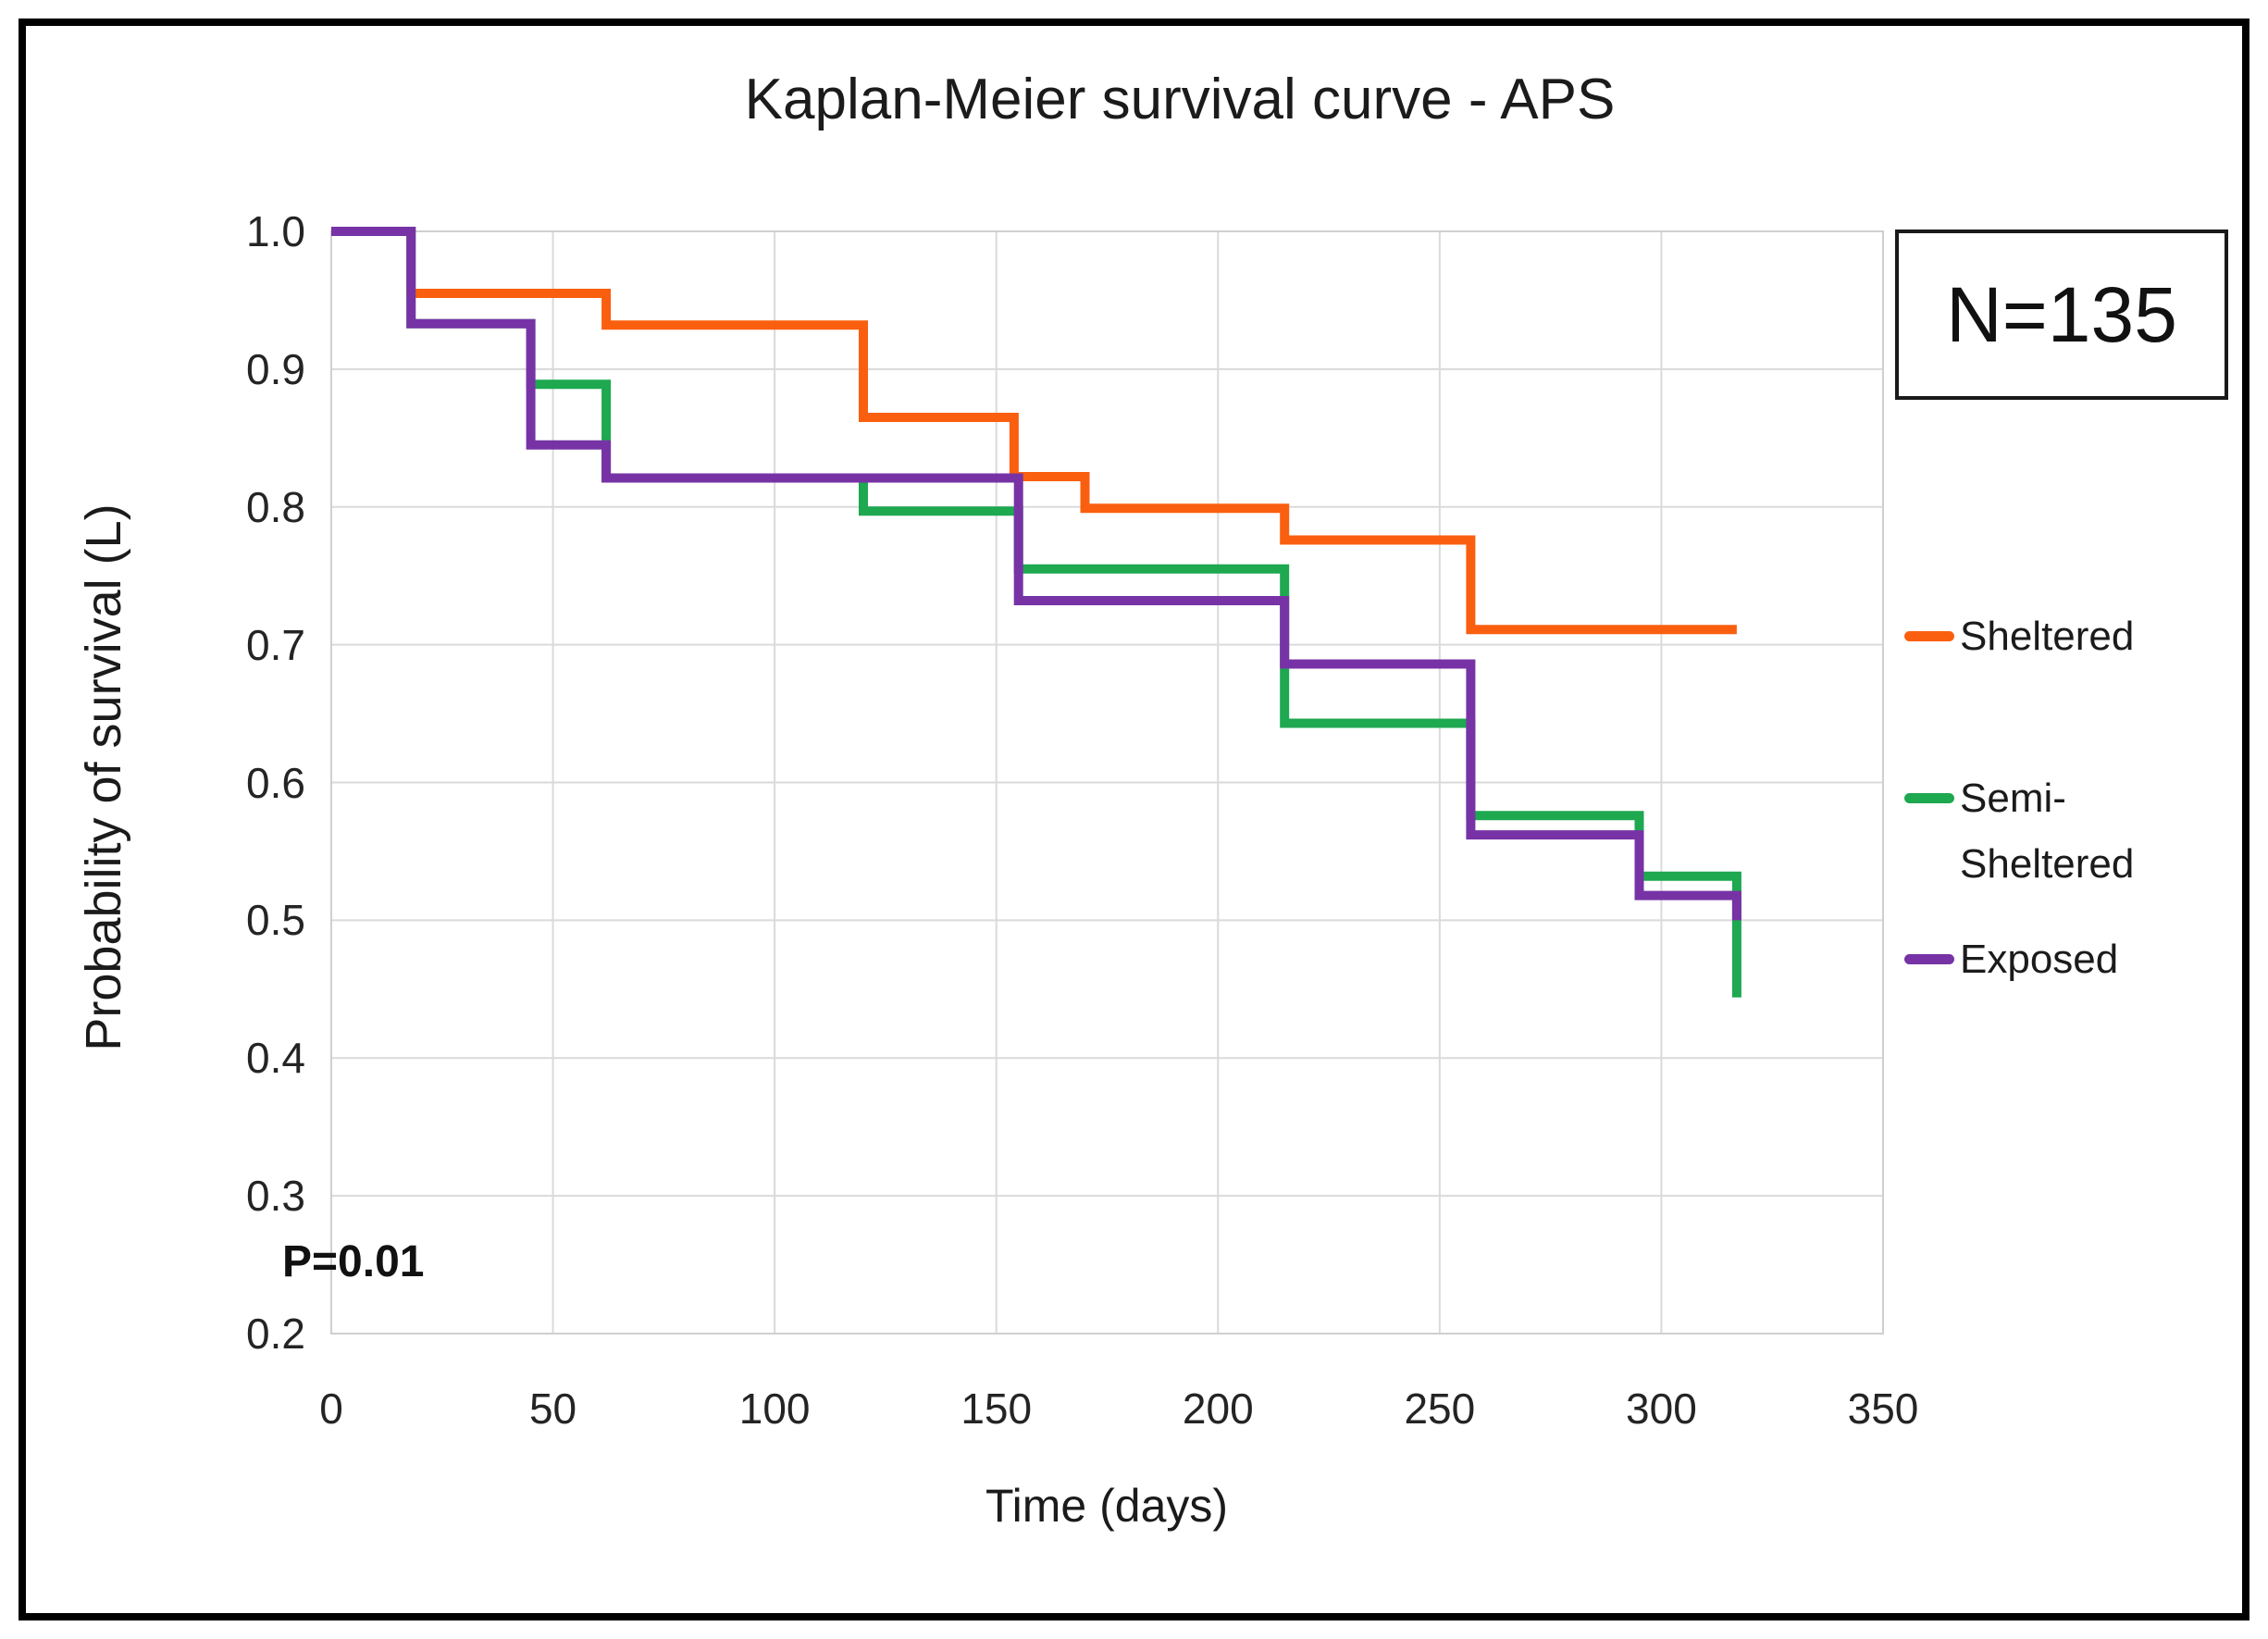 The image size is (2268, 1639). Describe the element at coordinates (1929, 798) in the screenshot. I see `legend-swatch-semi-sheltered` at that location.